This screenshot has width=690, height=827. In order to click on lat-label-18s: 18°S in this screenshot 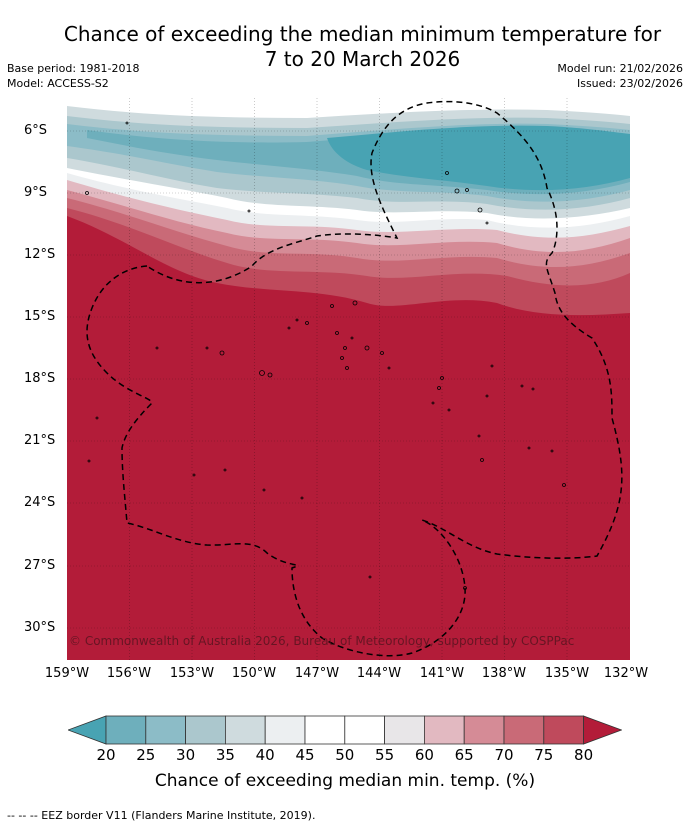, I will do `click(40, 378)`.